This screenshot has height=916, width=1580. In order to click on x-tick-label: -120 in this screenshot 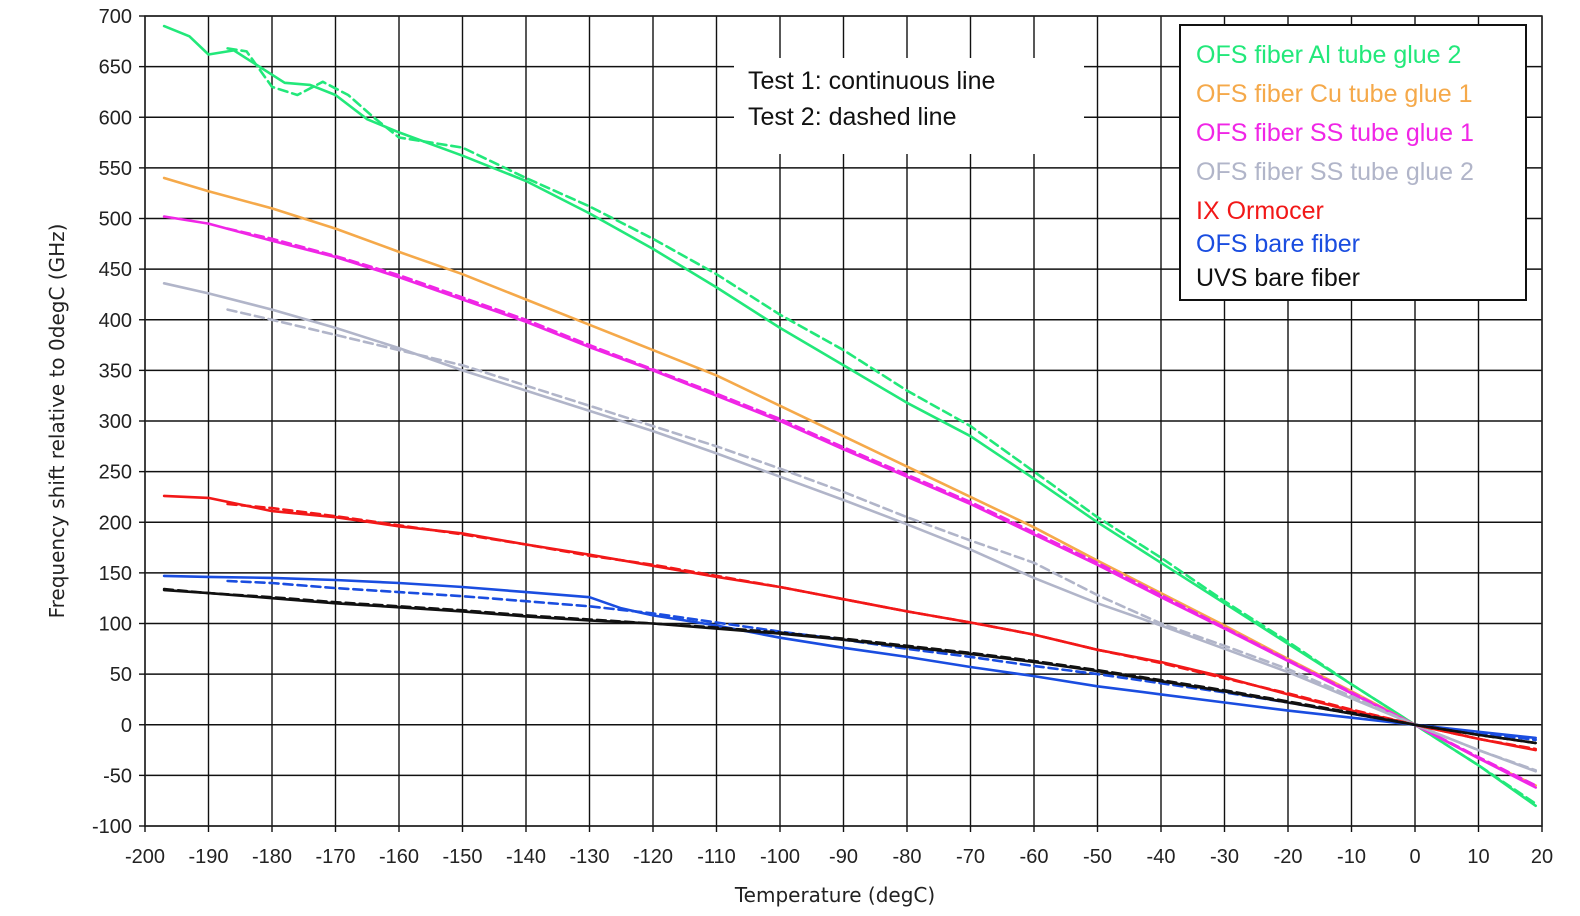, I will do `click(653, 857)`.